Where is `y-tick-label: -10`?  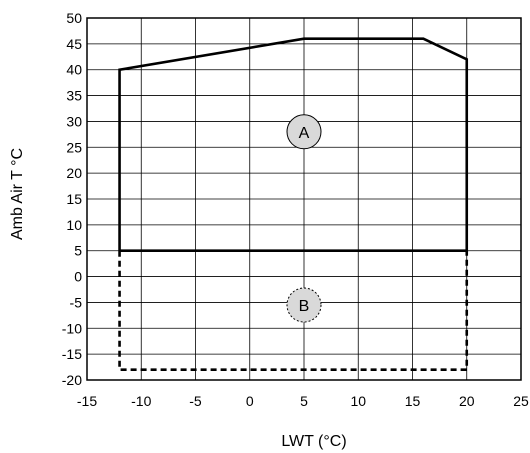
y-tick-label: -10 is located at coordinates (72, 328).